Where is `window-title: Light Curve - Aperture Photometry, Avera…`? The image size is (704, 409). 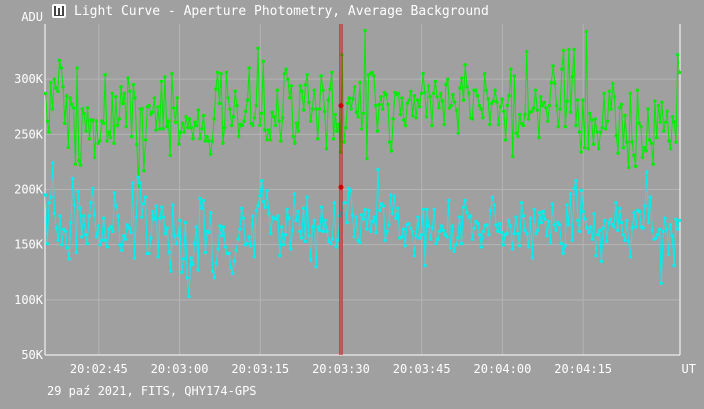 window-title: Light Curve - Aperture Photometry, Avera… is located at coordinates (281, 11).